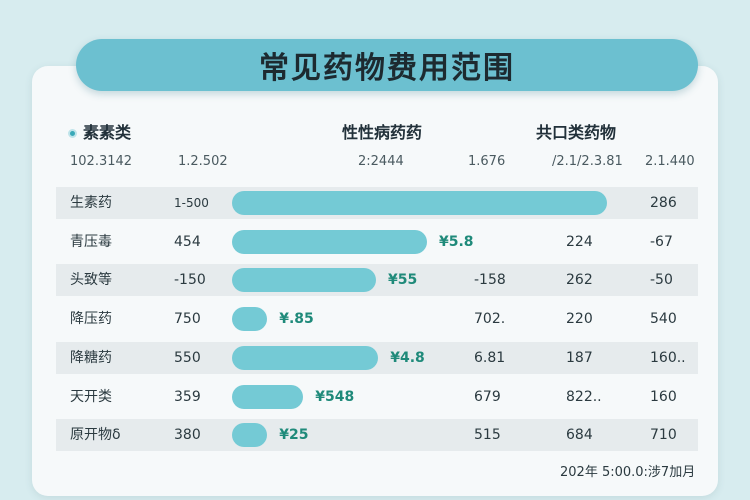  Describe the element at coordinates (487, 396) in the screenshot. I see `row-value-3: 679` at that location.